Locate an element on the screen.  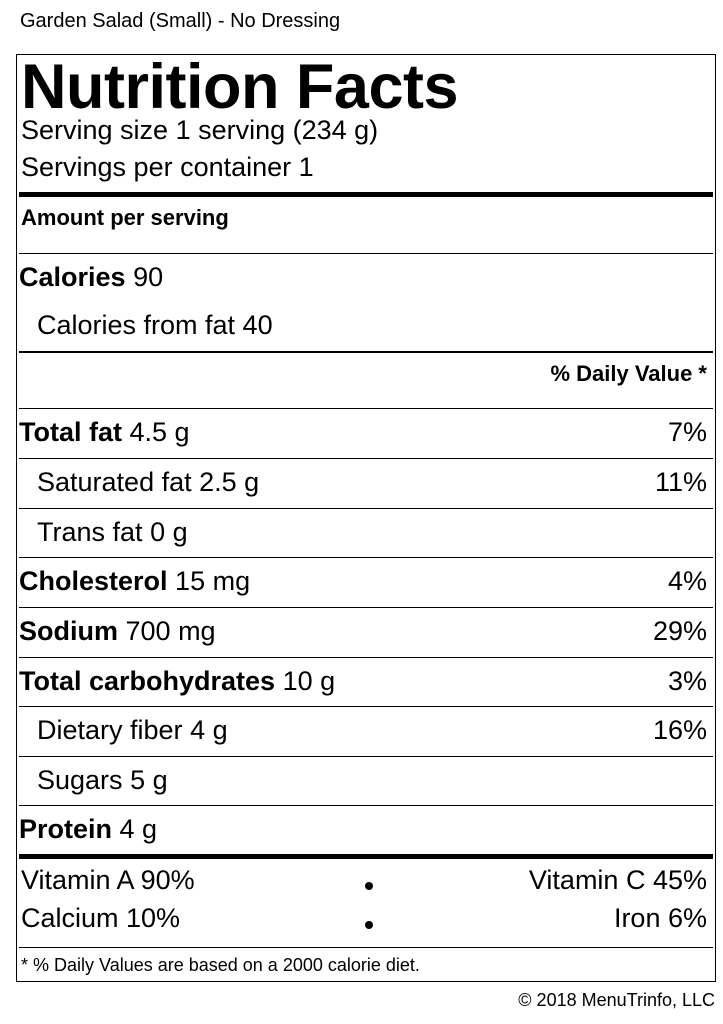
nutrient-amount: 2.5 g is located at coordinates (229, 482).